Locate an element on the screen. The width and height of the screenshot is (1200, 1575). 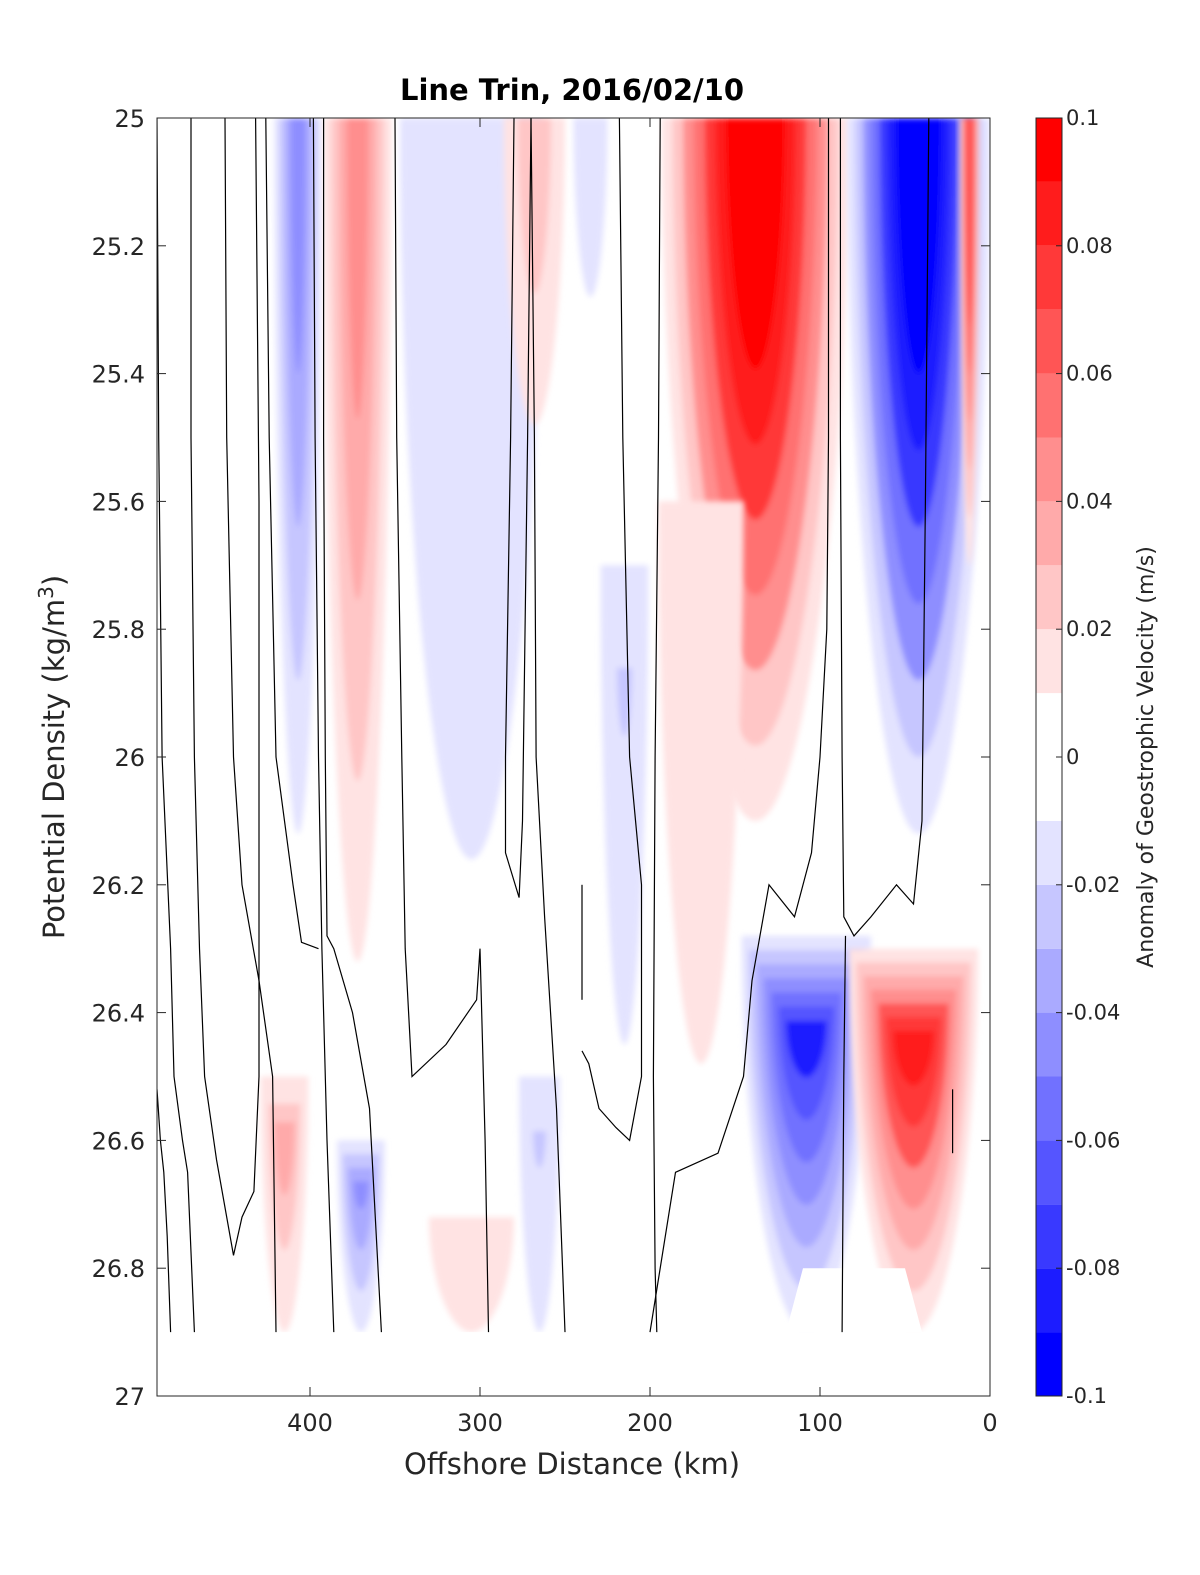
colorbar-tick-label: 0 is located at coordinates (1072, 757).